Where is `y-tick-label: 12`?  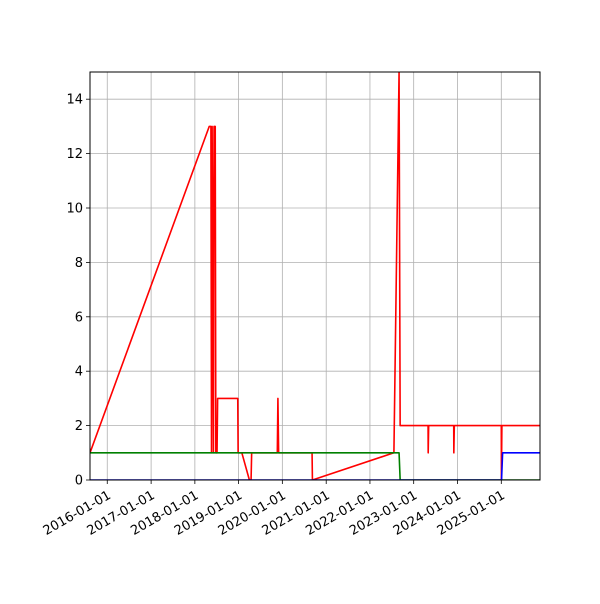
y-tick-label: 12 is located at coordinates (74, 154).